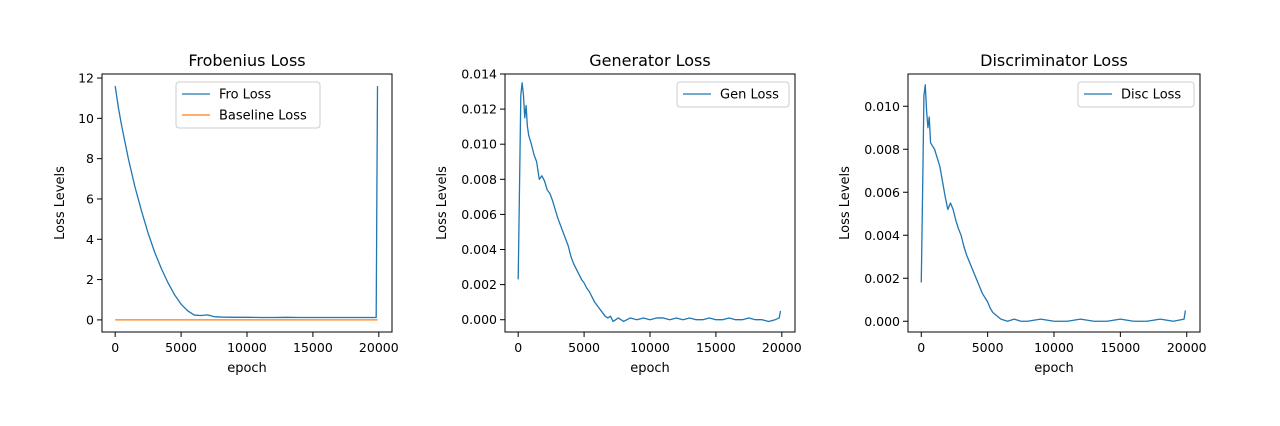 The image size is (1280, 426). I want to click on legend: Gen Loss, so click(733, 94).